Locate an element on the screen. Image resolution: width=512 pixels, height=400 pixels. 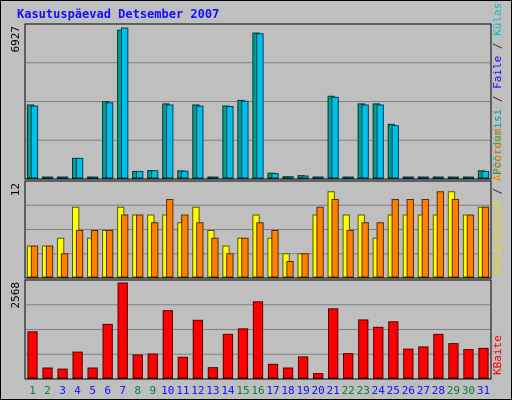
x-tick-label-29: 29 is located at coordinates (453, 390).